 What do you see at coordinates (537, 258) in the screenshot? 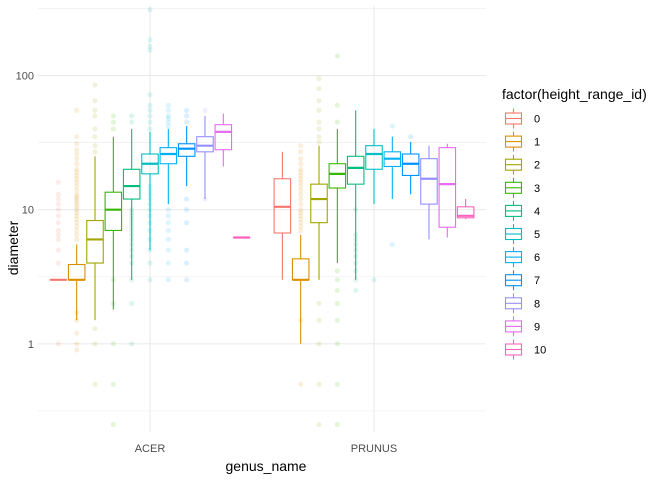
I see `legend-label-6: 6` at bounding box center [537, 258].